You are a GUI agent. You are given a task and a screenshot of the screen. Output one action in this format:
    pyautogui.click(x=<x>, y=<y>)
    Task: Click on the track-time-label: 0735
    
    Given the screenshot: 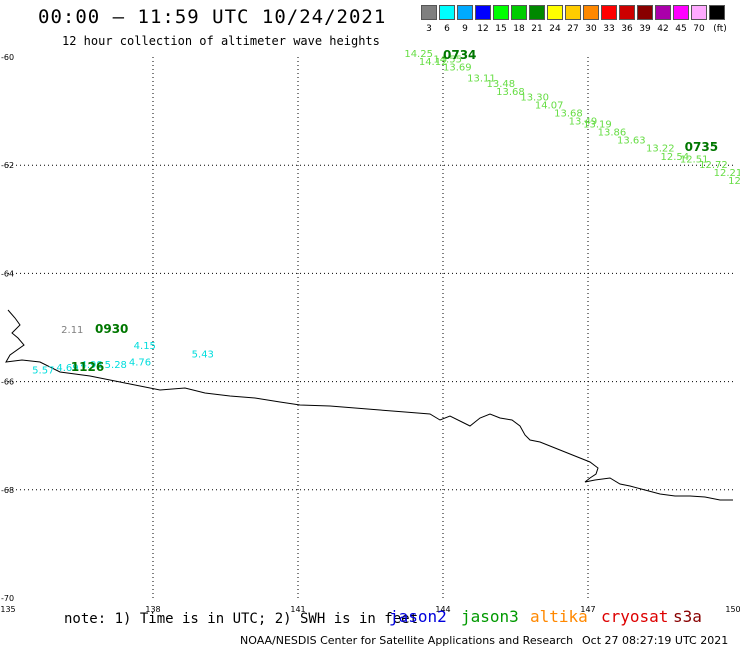 What is the action you would take?
    pyautogui.click(x=701, y=147)
    